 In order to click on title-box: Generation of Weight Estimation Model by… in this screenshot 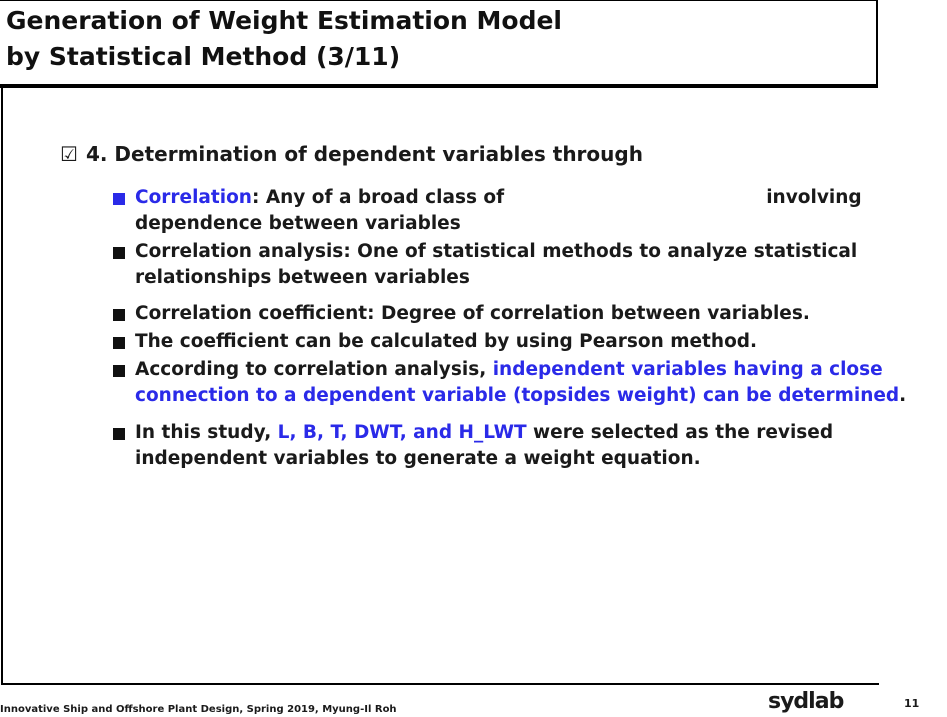, I will do `click(439, 44)`.